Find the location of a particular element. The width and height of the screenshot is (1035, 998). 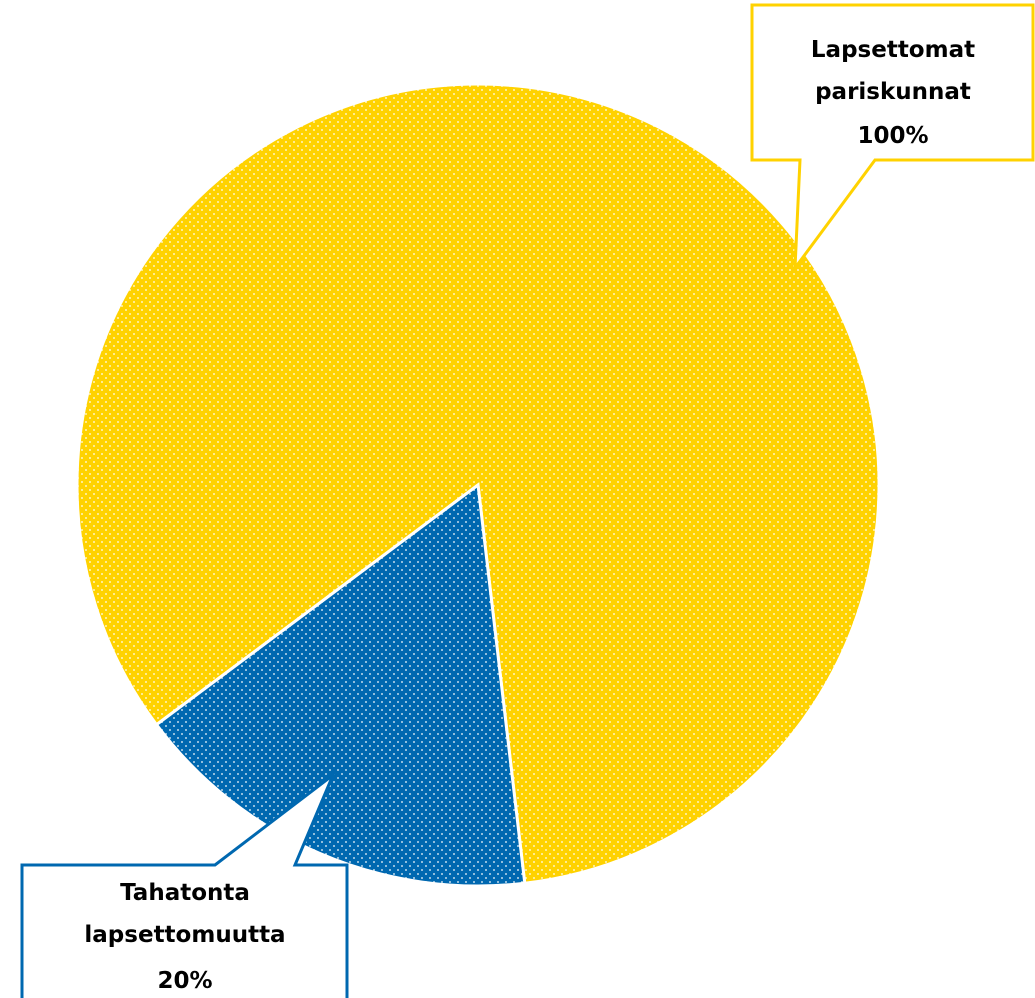

slice-value-label: 100% is located at coordinates (892, 136).